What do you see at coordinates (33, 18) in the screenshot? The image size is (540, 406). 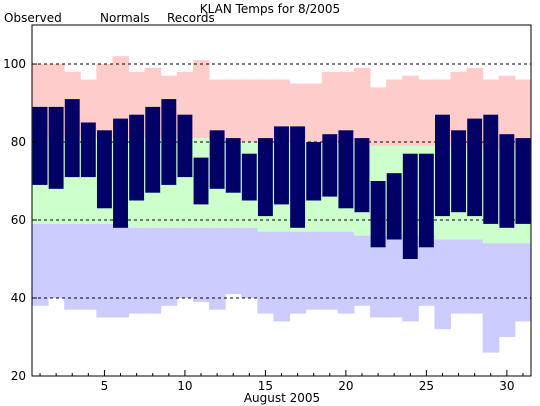 I see `legend-observed: Observed` at bounding box center [33, 18].